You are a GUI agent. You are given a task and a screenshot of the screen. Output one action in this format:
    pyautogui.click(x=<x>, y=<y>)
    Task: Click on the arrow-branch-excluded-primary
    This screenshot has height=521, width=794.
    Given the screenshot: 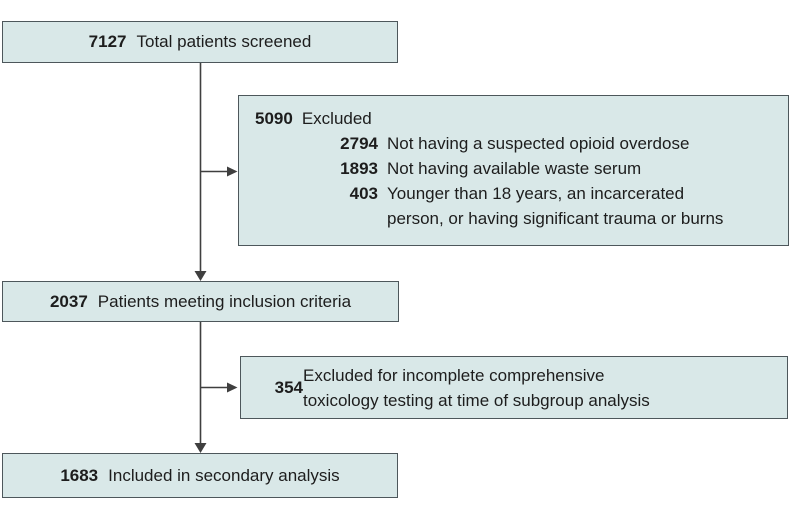 What is the action you would take?
    pyautogui.click(x=219, y=171)
    